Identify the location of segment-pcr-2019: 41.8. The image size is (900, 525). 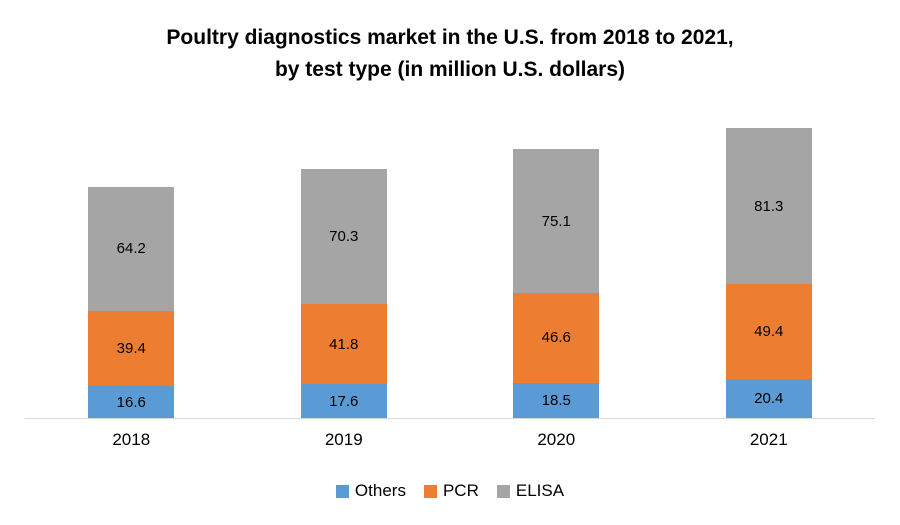
(343, 344).